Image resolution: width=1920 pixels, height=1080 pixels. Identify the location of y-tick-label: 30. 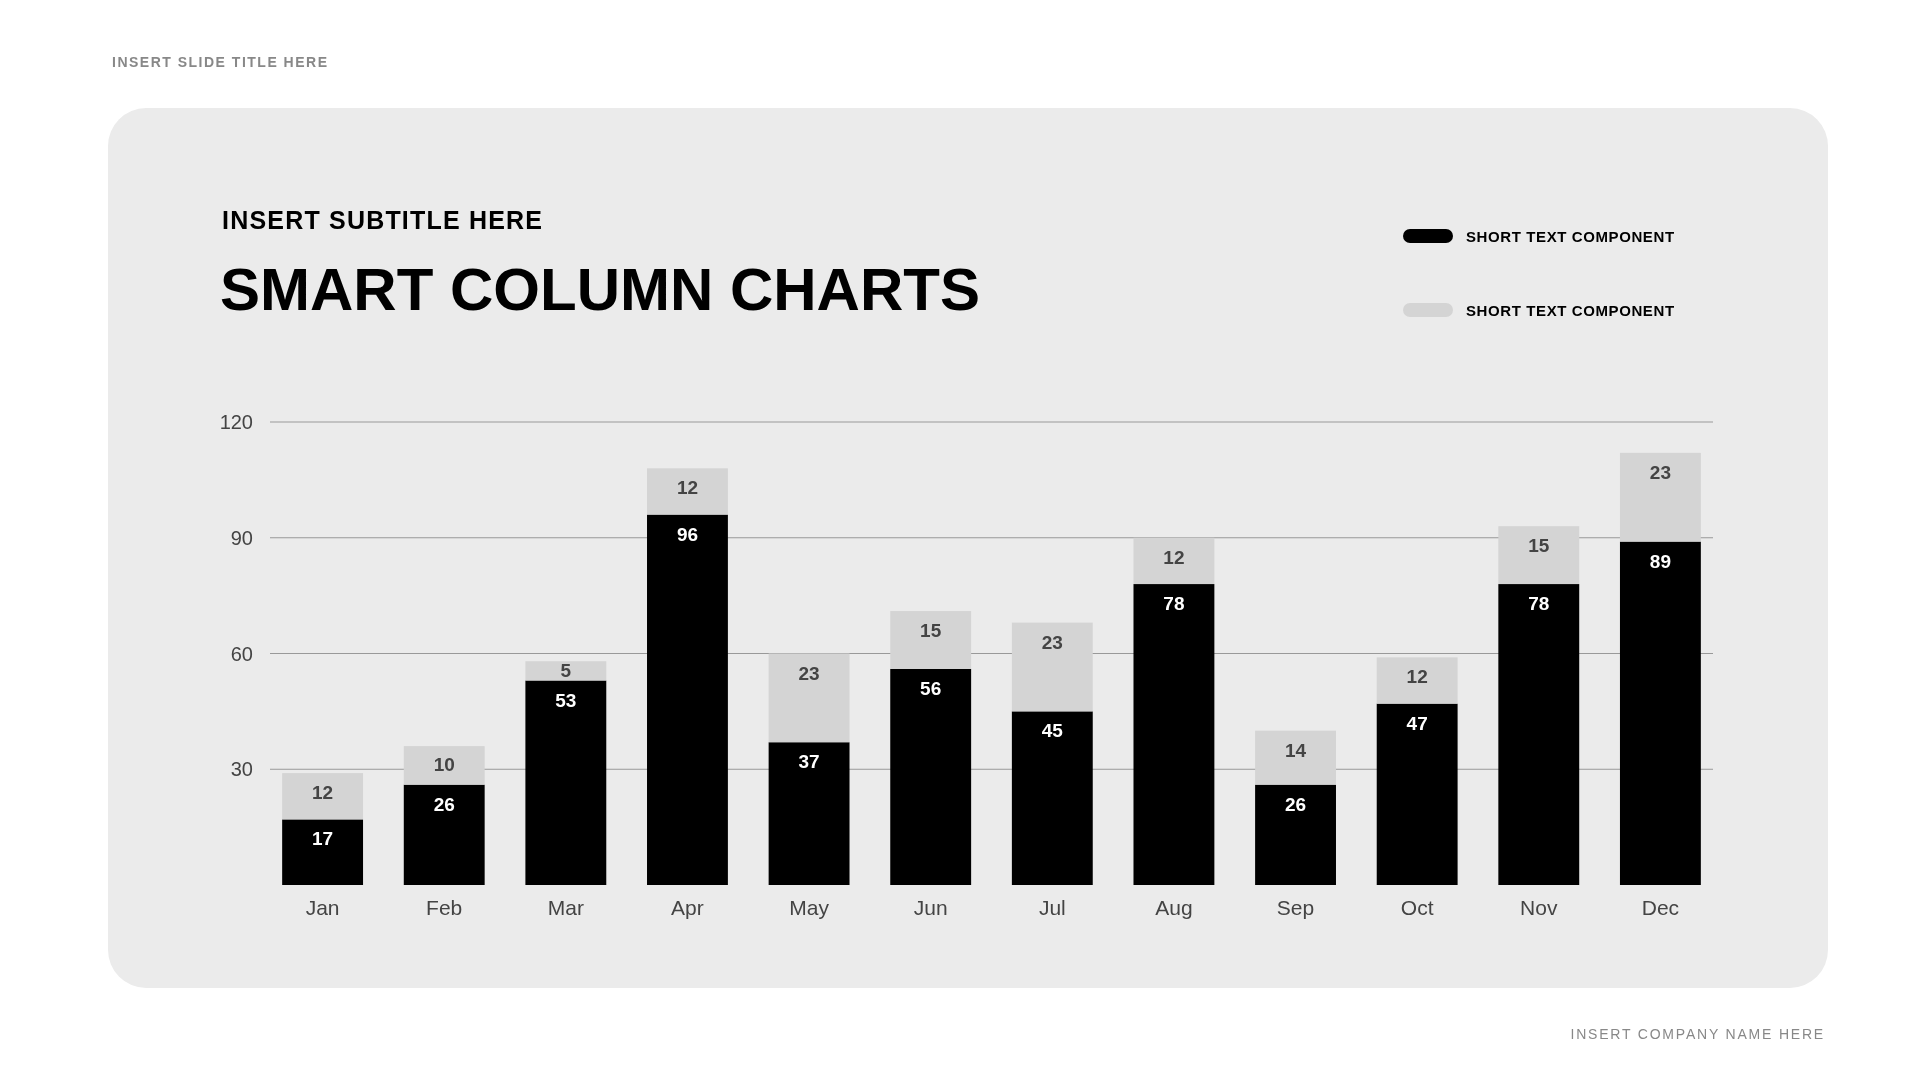
(241, 769).